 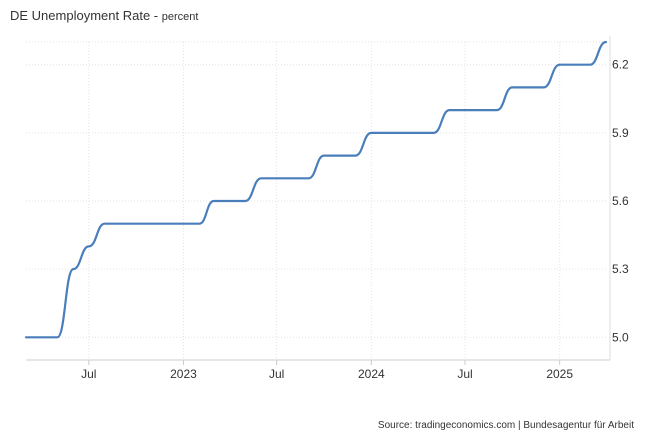 What do you see at coordinates (620, 269) in the screenshot?
I see `y-tick-label: 5.3` at bounding box center [620, 269].